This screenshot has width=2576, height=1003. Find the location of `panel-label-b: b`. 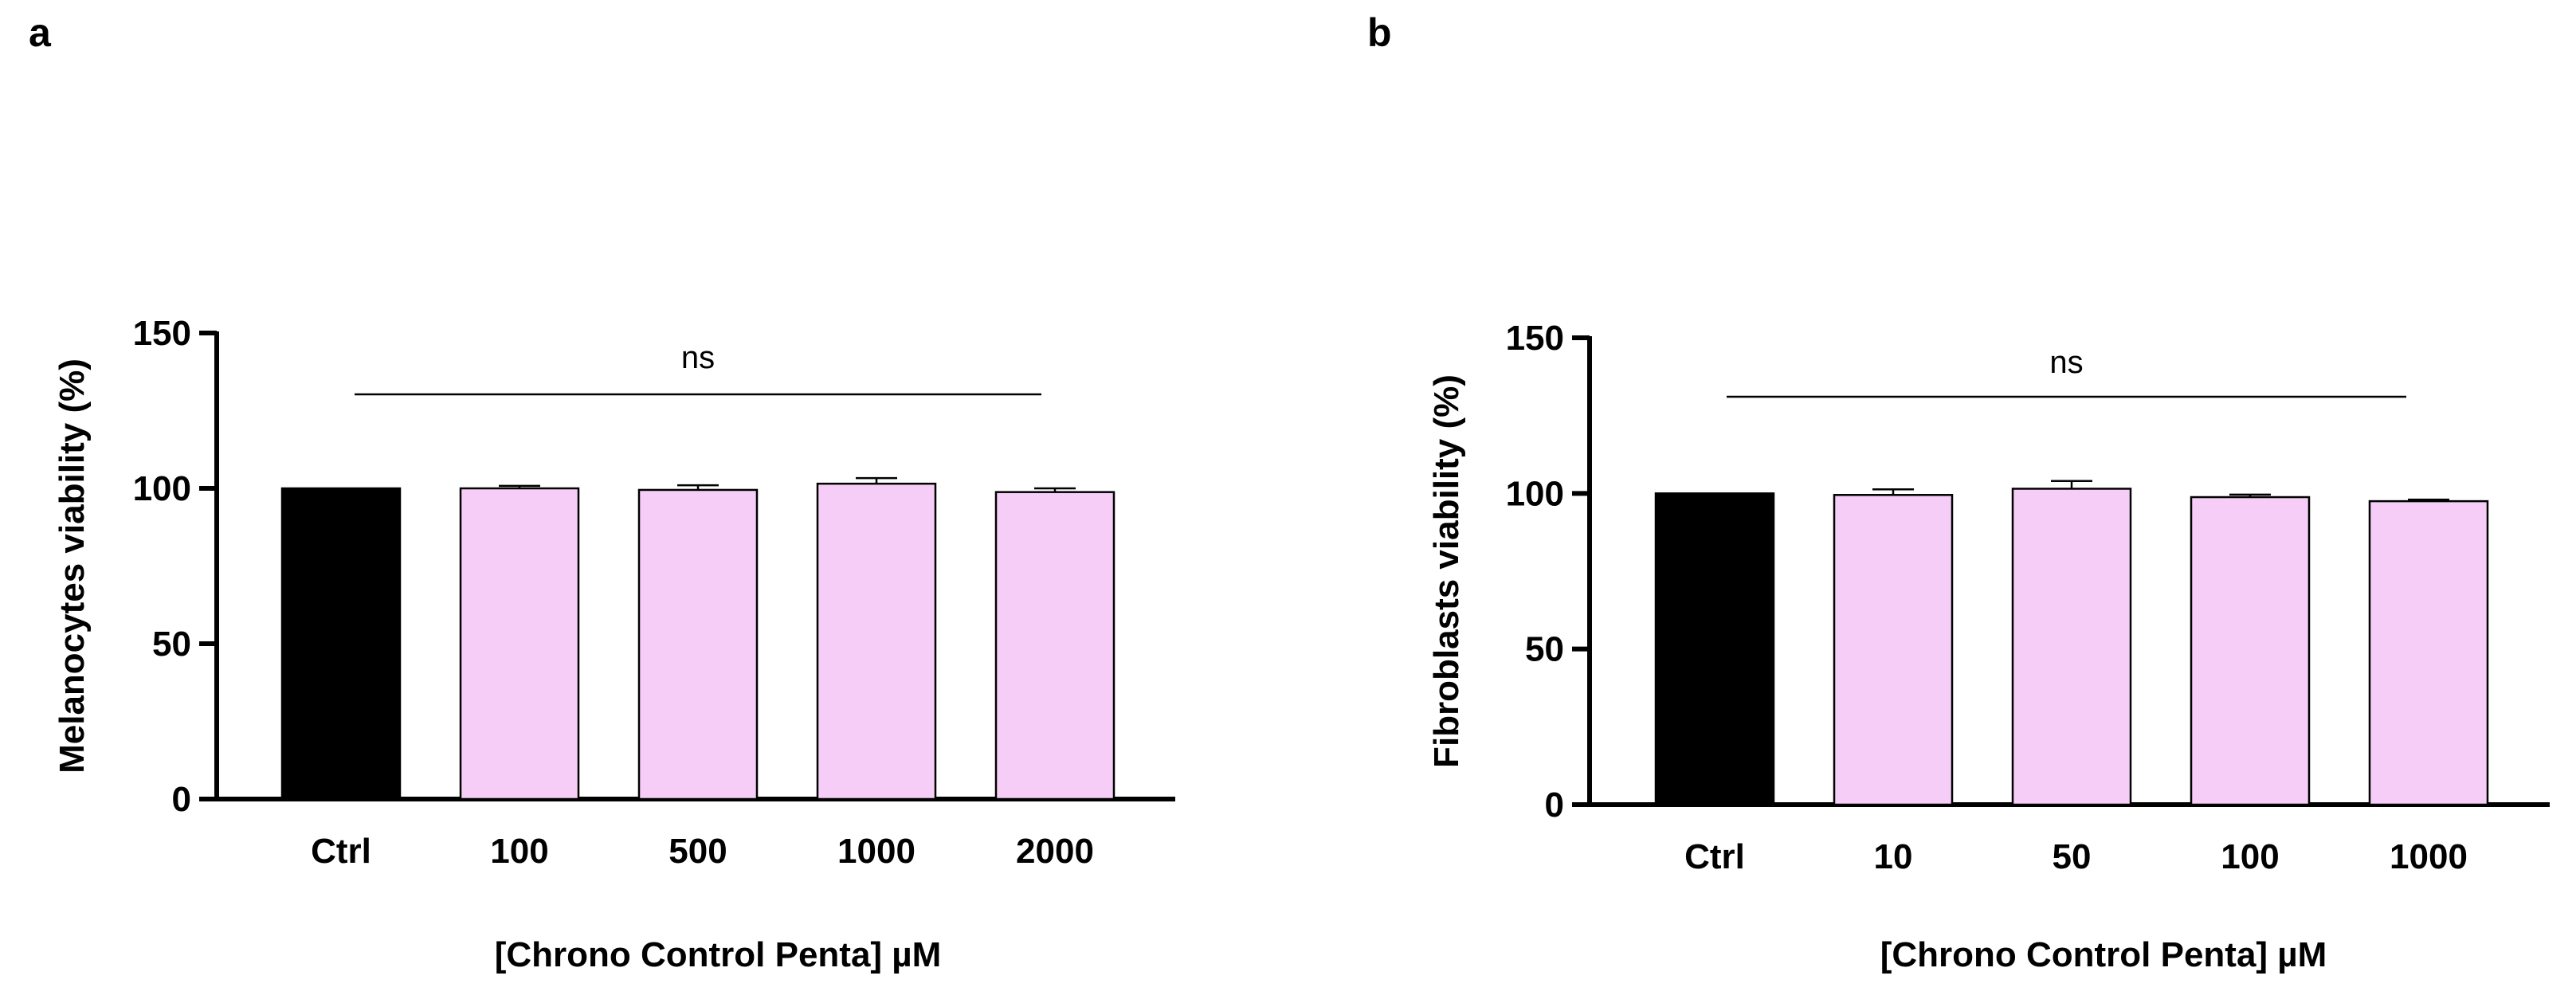

panel-label-b: b is located at coordinates (1380, 32).